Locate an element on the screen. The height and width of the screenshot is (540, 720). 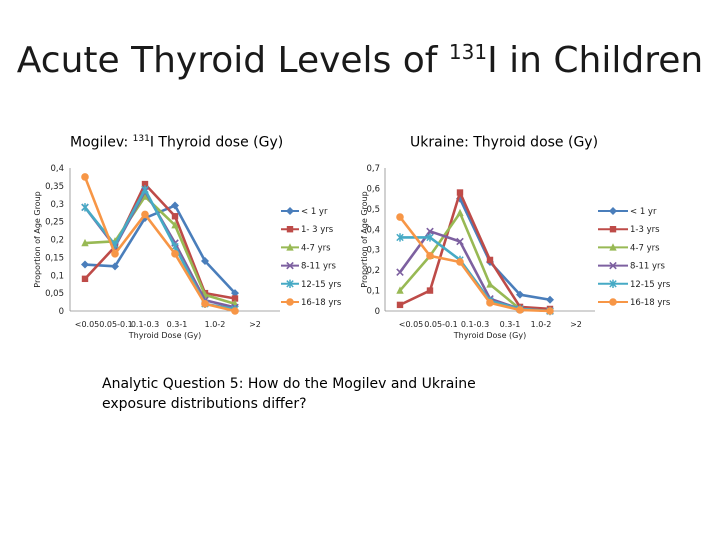
ukraine-legend-label: 8-11 yrs is located at coordinates (648, 267).